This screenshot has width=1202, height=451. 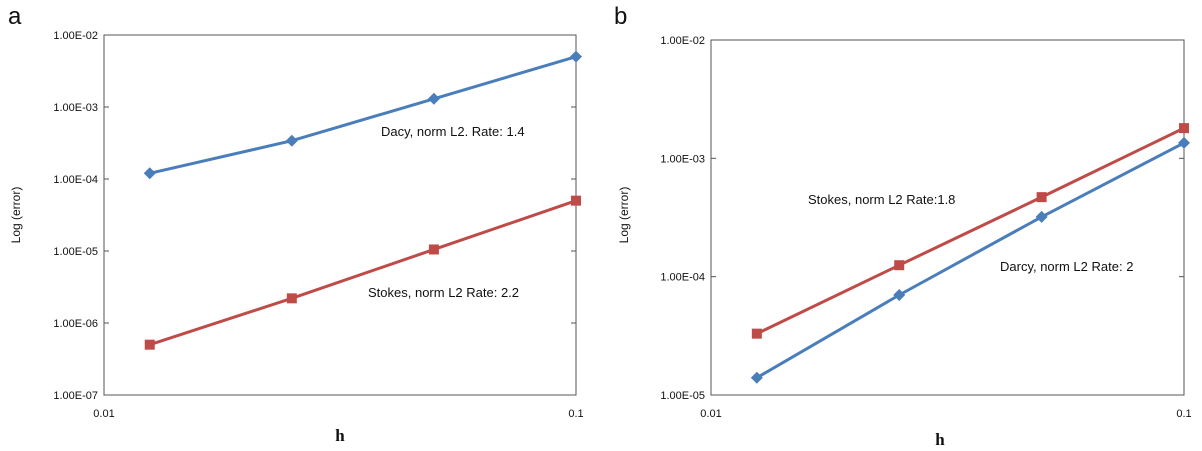 What do you see at coordinates (940, 439) in the screenshot?
I see `panel-b-x-axis-label: h` at bounding box center [940, 439].